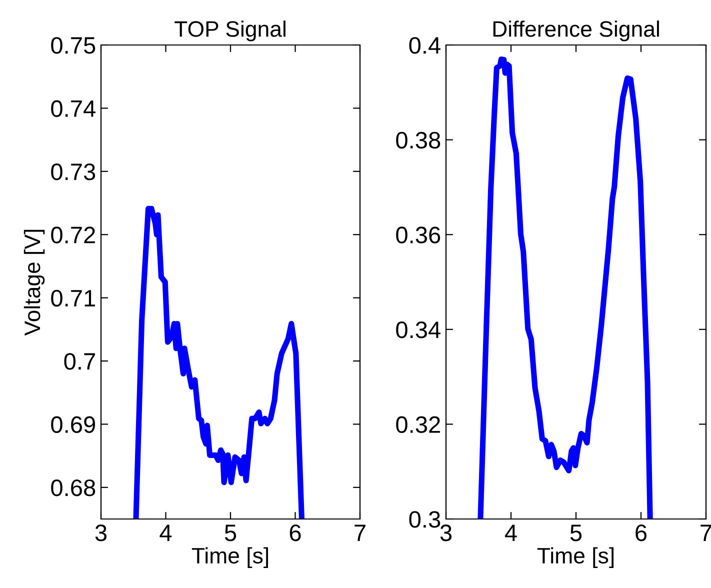 This screenshot has width=711, height=588. Describe the element at coordinates (230, 31) in the screenshot. I see `chart-title: TOP Signal` at that location.